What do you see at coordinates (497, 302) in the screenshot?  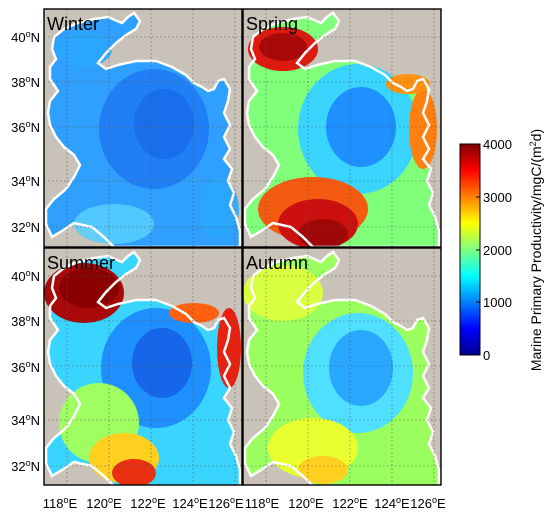 I see `colorbar-tick-label: 1000` at bounding box center [497, 302].